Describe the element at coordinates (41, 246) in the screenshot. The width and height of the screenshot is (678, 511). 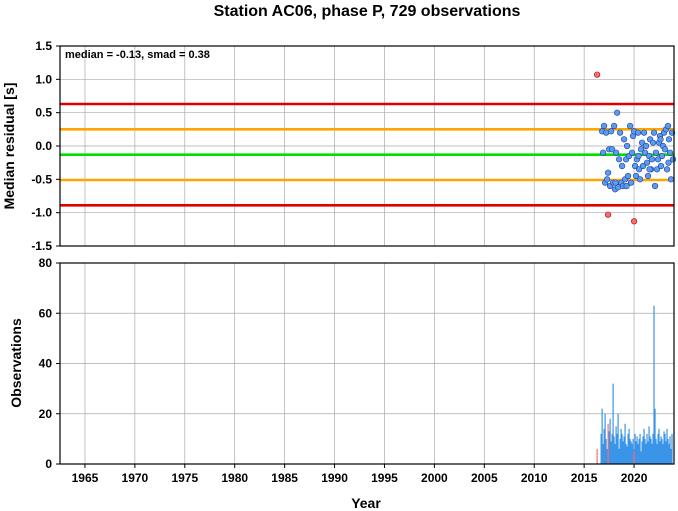
I see `top-y-tick-label: -1.5` at that location.